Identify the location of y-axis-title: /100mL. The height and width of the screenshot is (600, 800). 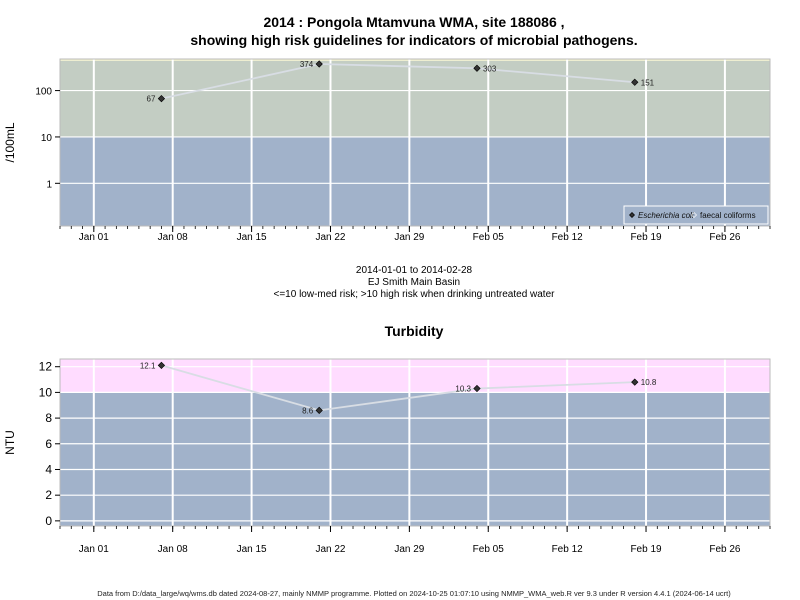
(10, 142).